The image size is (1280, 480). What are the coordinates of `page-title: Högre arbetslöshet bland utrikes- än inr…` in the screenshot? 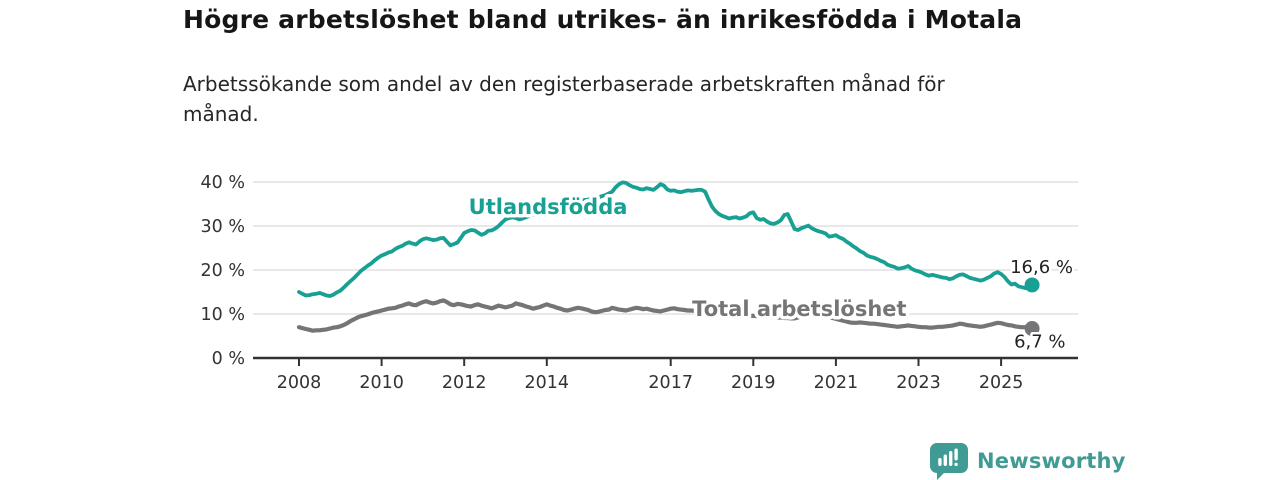 It's located at (603, 19).